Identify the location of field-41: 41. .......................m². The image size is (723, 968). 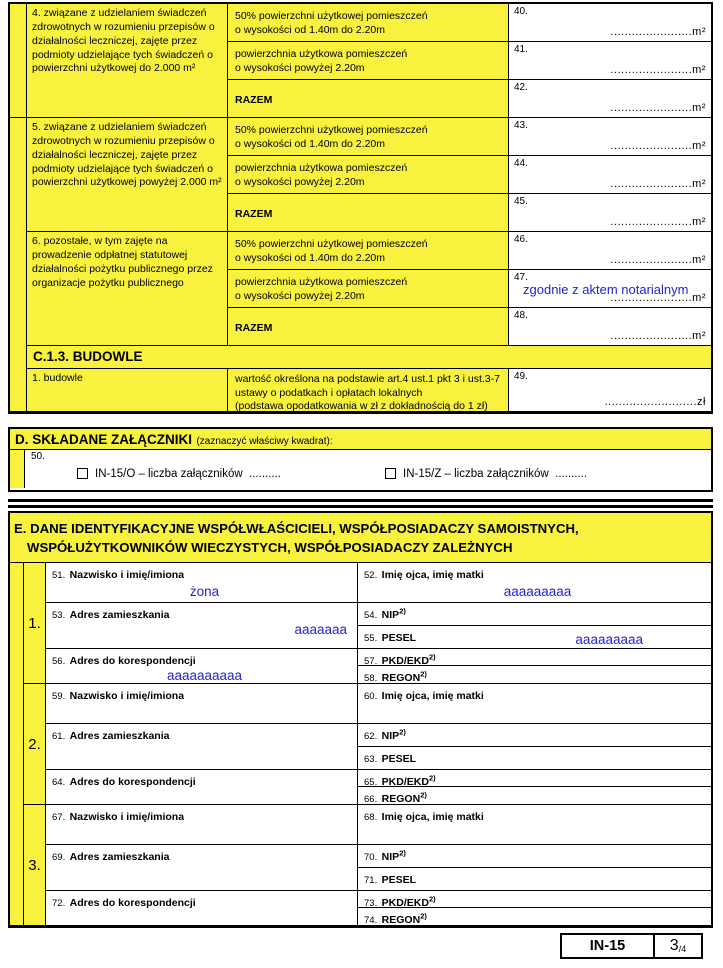
(610, 61).